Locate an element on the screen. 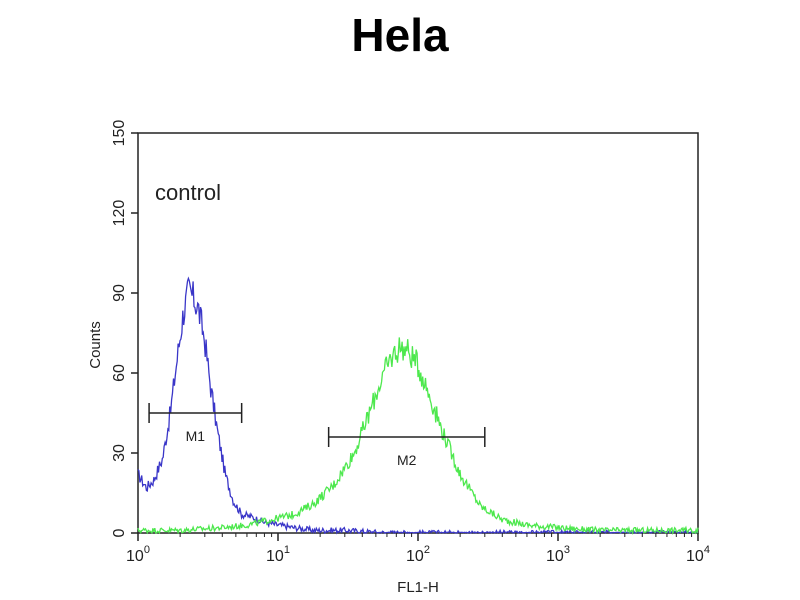  marker-layer: M1 M2 is located at coordinates (317, 435).